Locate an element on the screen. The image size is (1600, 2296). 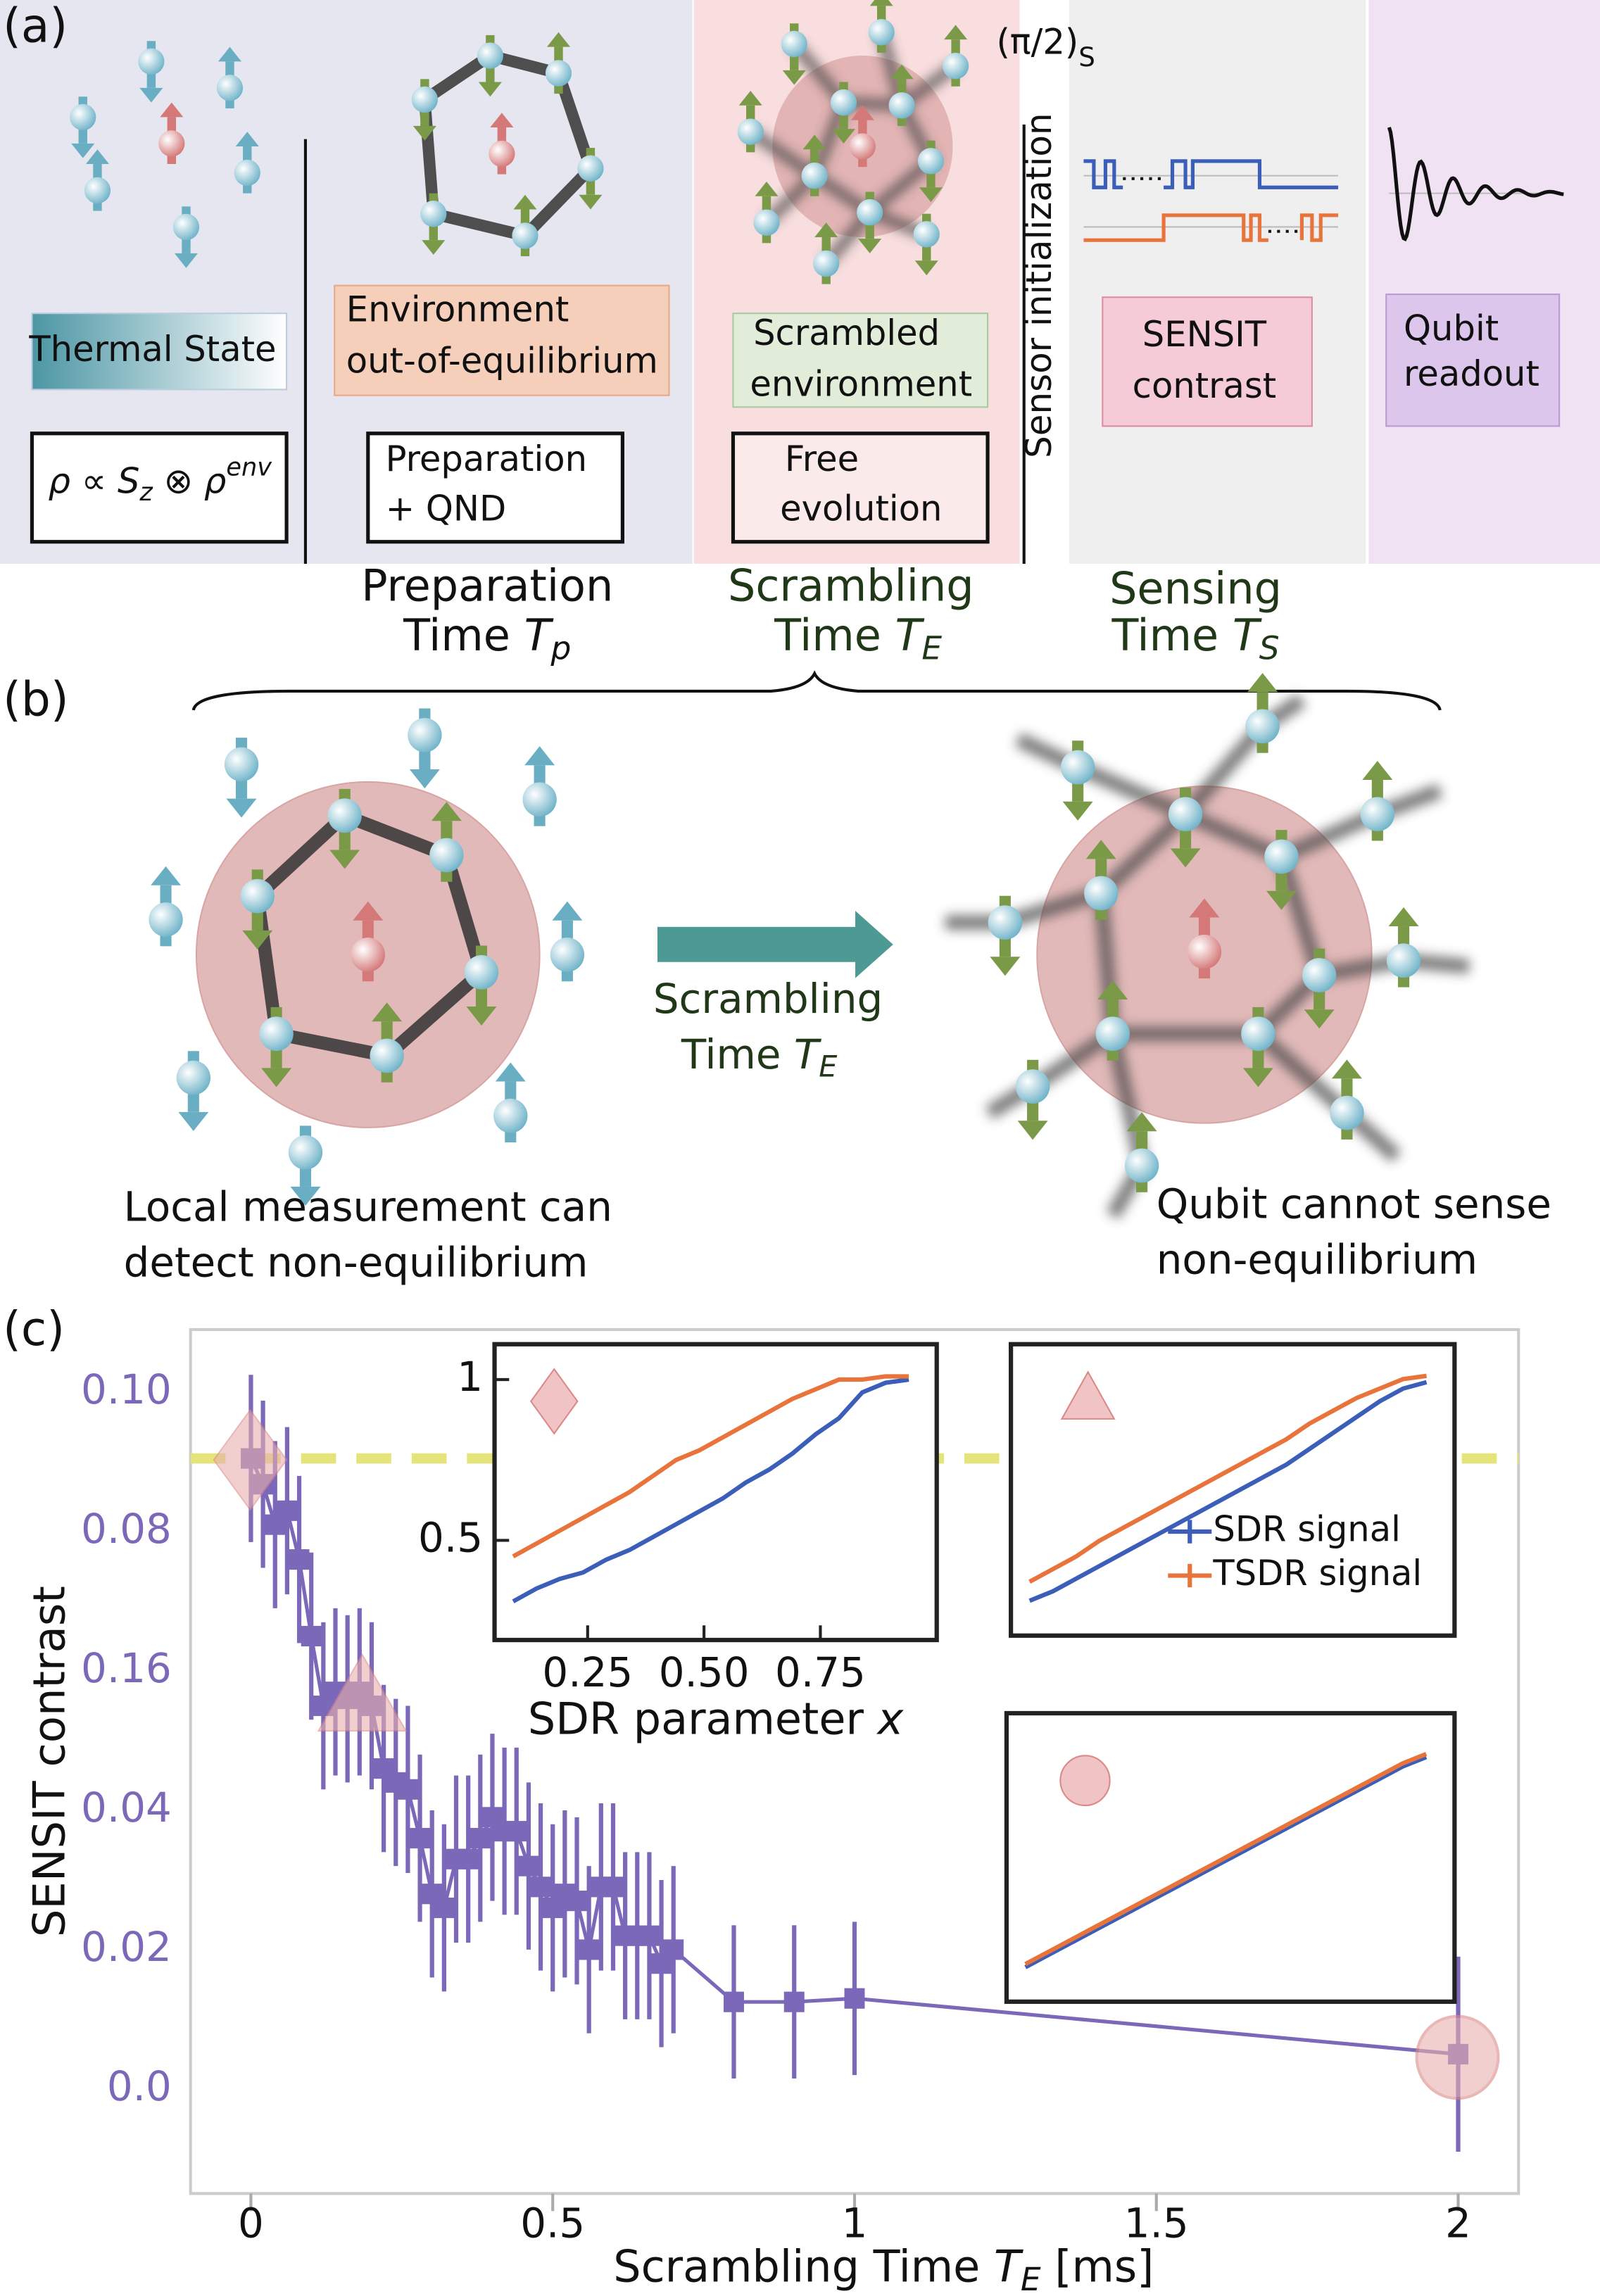
time-label: Time TS is located at coordinates (1195, 638).